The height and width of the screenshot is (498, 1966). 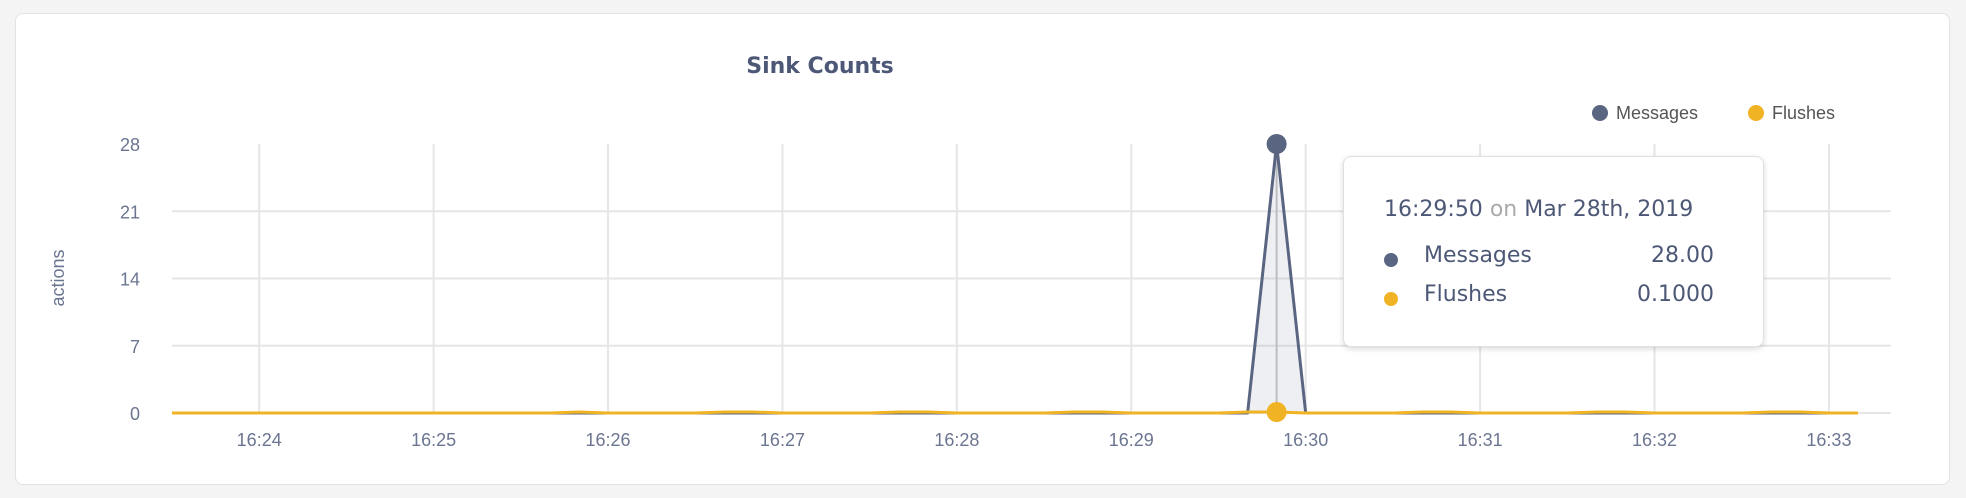 What do you see at coordinates (1828, 440) in the screenshot?
I see `x-tick-label: 16:33` at bounding box center [1828, 440].